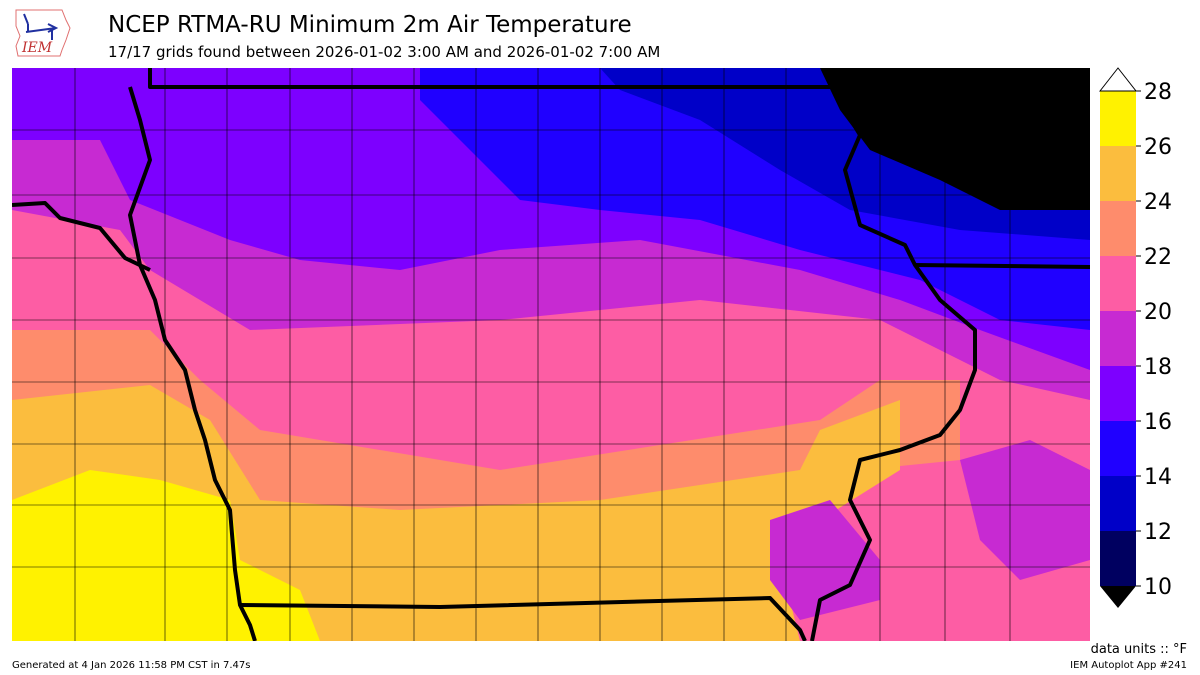  I want to click on colorbar: 10 12 14 16 18 20 22 24 26 28, so click(1135, 337).